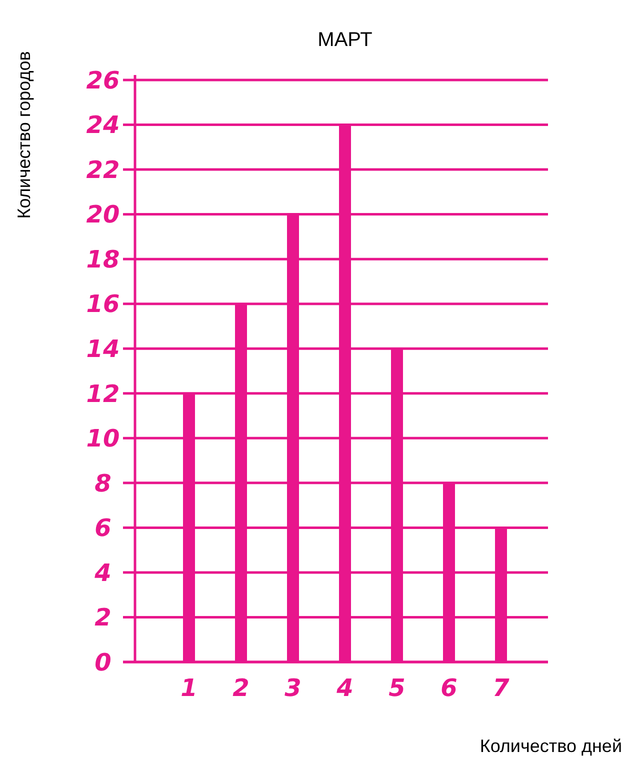 This screenshot has width=628, height=758. Describe the element at coordinates (345, 40) in the screenshot. I see `chart-title: МАРТ` at that location.